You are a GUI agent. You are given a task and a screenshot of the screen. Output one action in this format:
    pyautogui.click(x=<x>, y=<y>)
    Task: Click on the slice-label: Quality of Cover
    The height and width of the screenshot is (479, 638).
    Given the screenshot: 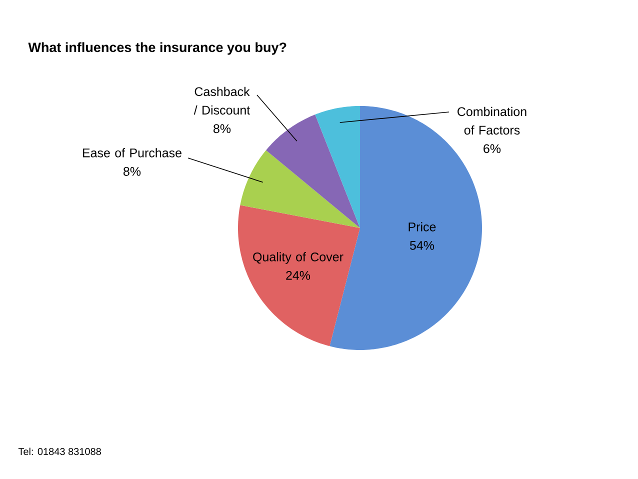 What is the action you would take?
    pyautogui.click(x=298, y=258)
    